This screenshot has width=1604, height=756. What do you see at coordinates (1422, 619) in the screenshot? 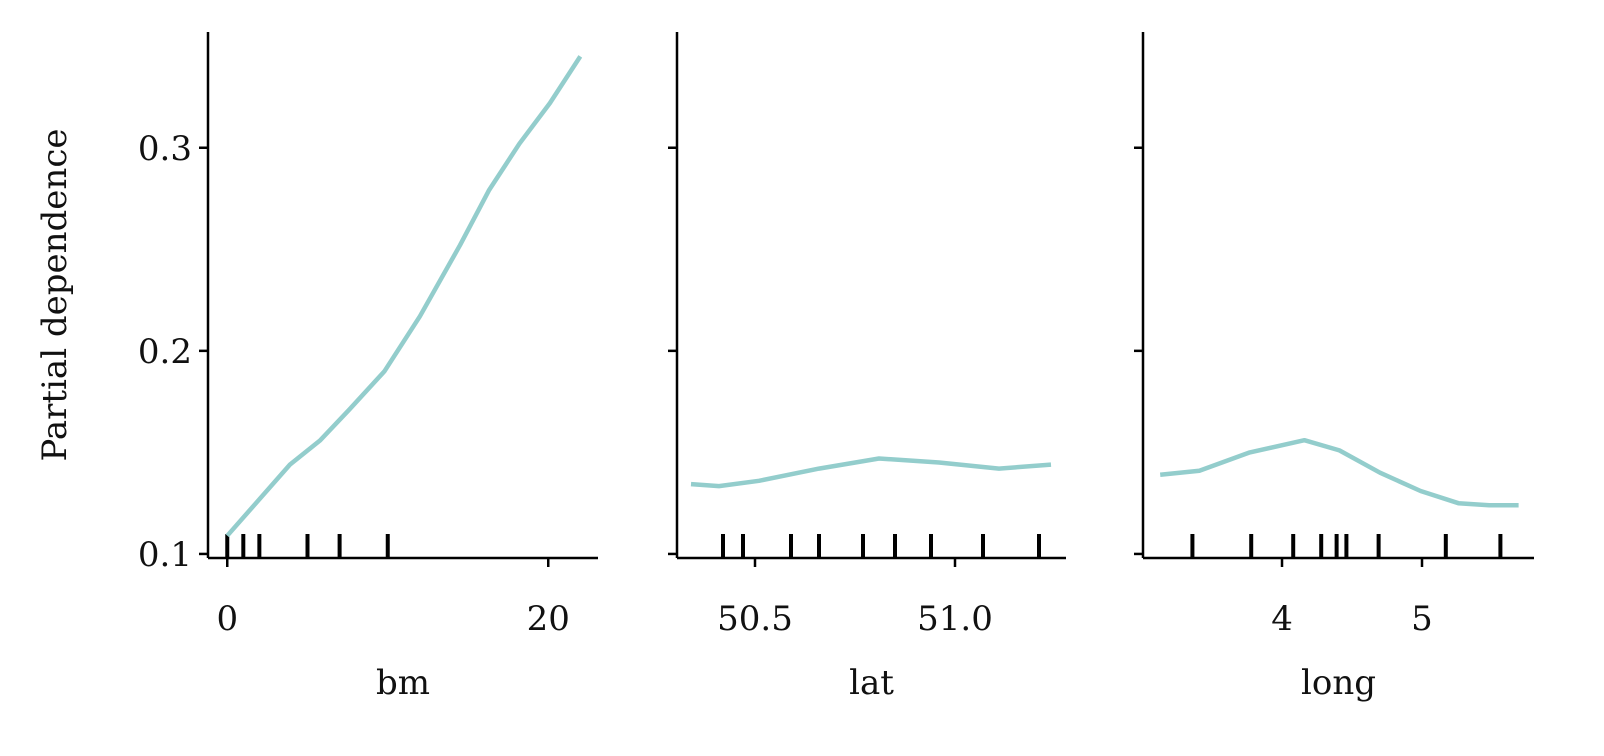
I see `x-tick-label: 5` at bounding box center [1422, 619].